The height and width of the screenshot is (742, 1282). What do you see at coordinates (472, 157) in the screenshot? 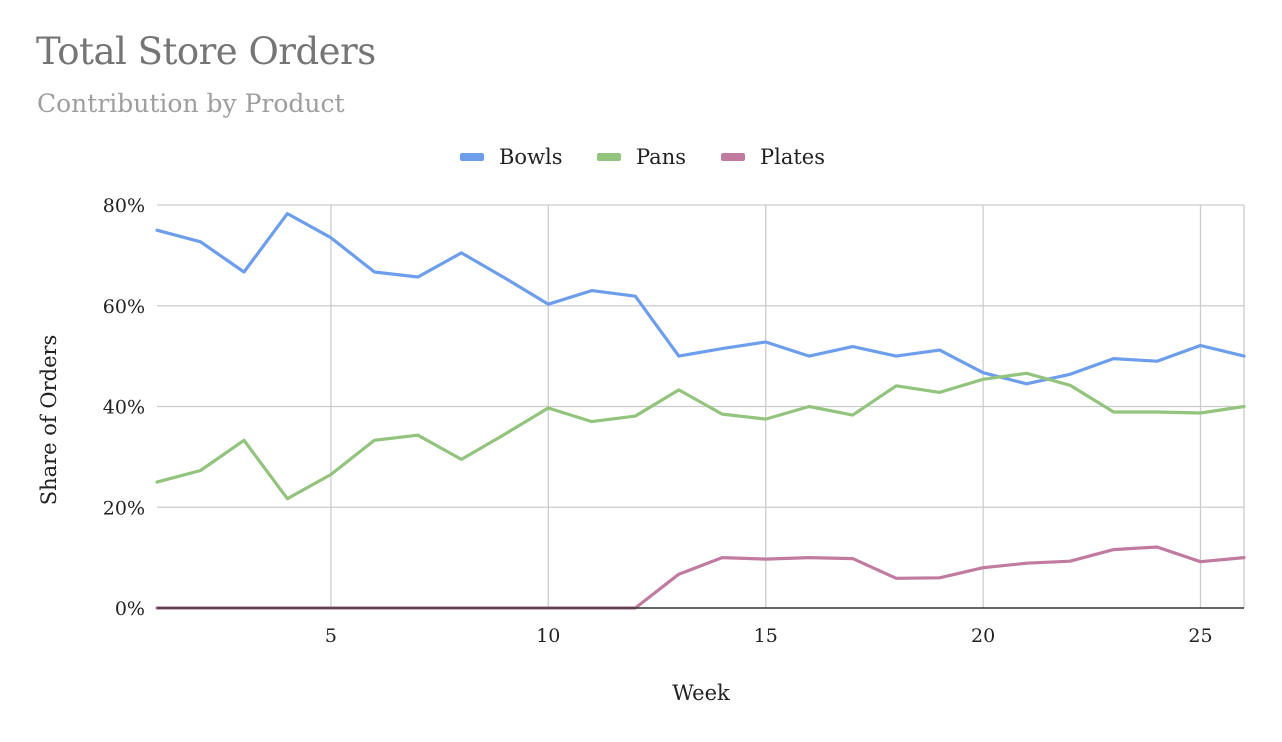
I see `legend-swatch-bowls` at bounding box center [472, 157].